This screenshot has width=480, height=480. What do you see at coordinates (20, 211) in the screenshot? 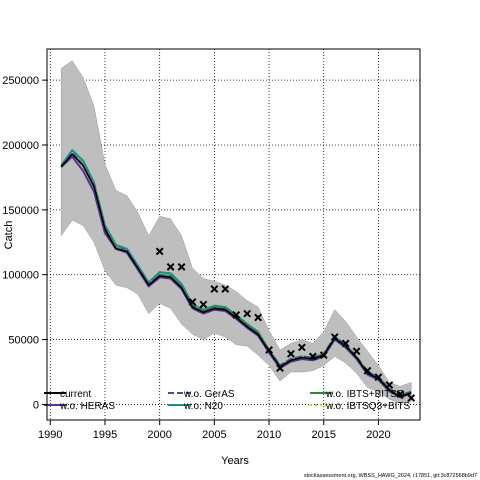
I see `y-tick-label: 150000` at bounding box center [20, 211].